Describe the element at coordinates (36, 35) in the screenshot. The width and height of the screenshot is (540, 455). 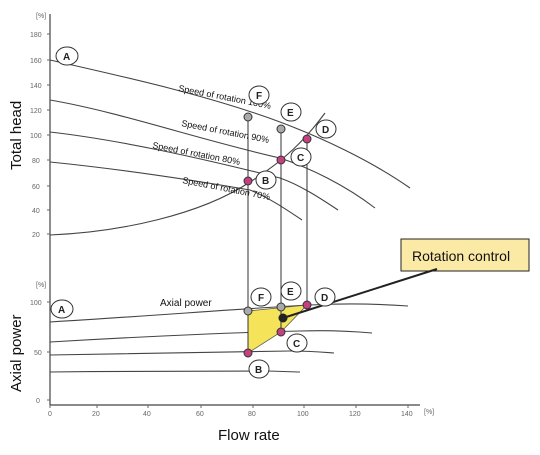
I see `tick-label: 180` at that location.